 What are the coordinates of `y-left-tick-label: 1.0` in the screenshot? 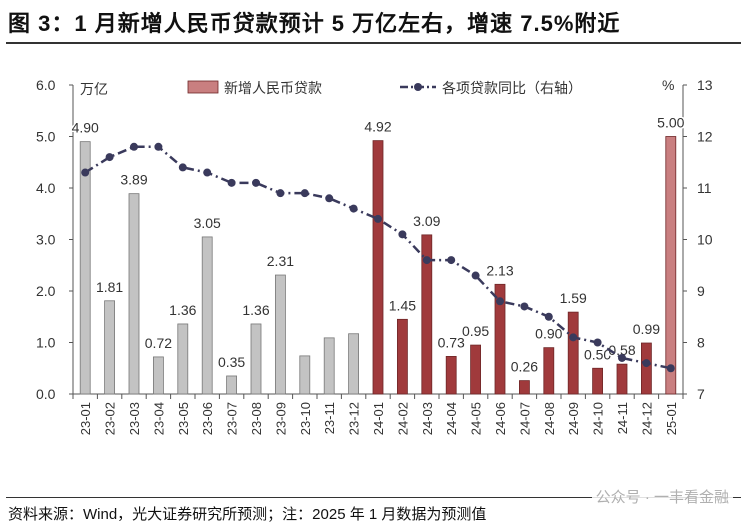 It's located at (46, 343).